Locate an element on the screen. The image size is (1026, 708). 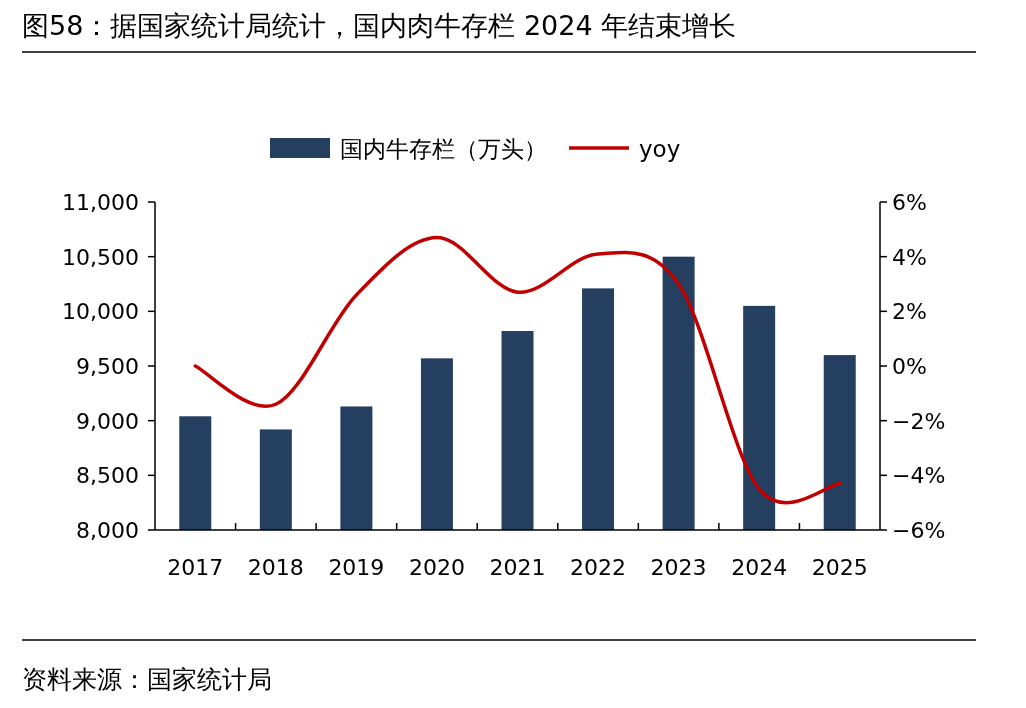
y2-tick-label: 0% is located at coordinates (909, 366).